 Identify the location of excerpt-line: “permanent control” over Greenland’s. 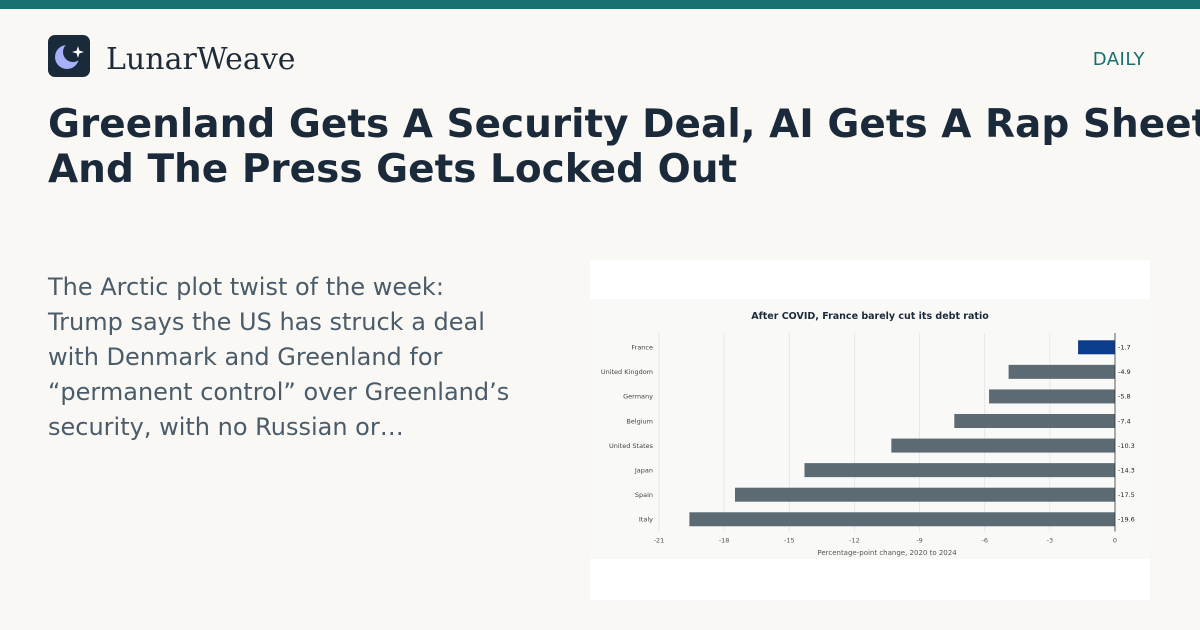
(279, 392).